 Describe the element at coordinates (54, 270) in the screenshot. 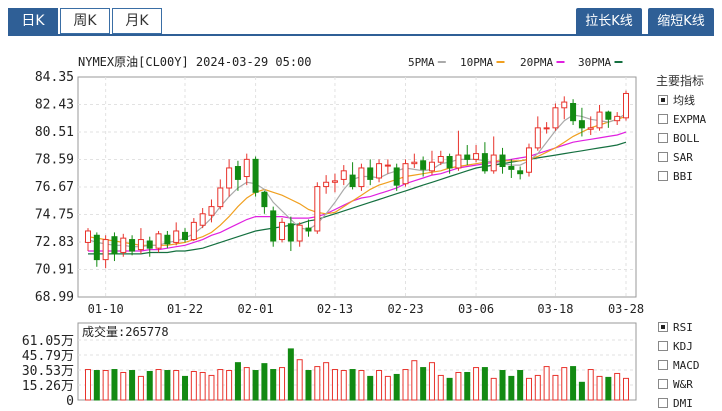

I see `price-tick-label: 70.91` at that location.